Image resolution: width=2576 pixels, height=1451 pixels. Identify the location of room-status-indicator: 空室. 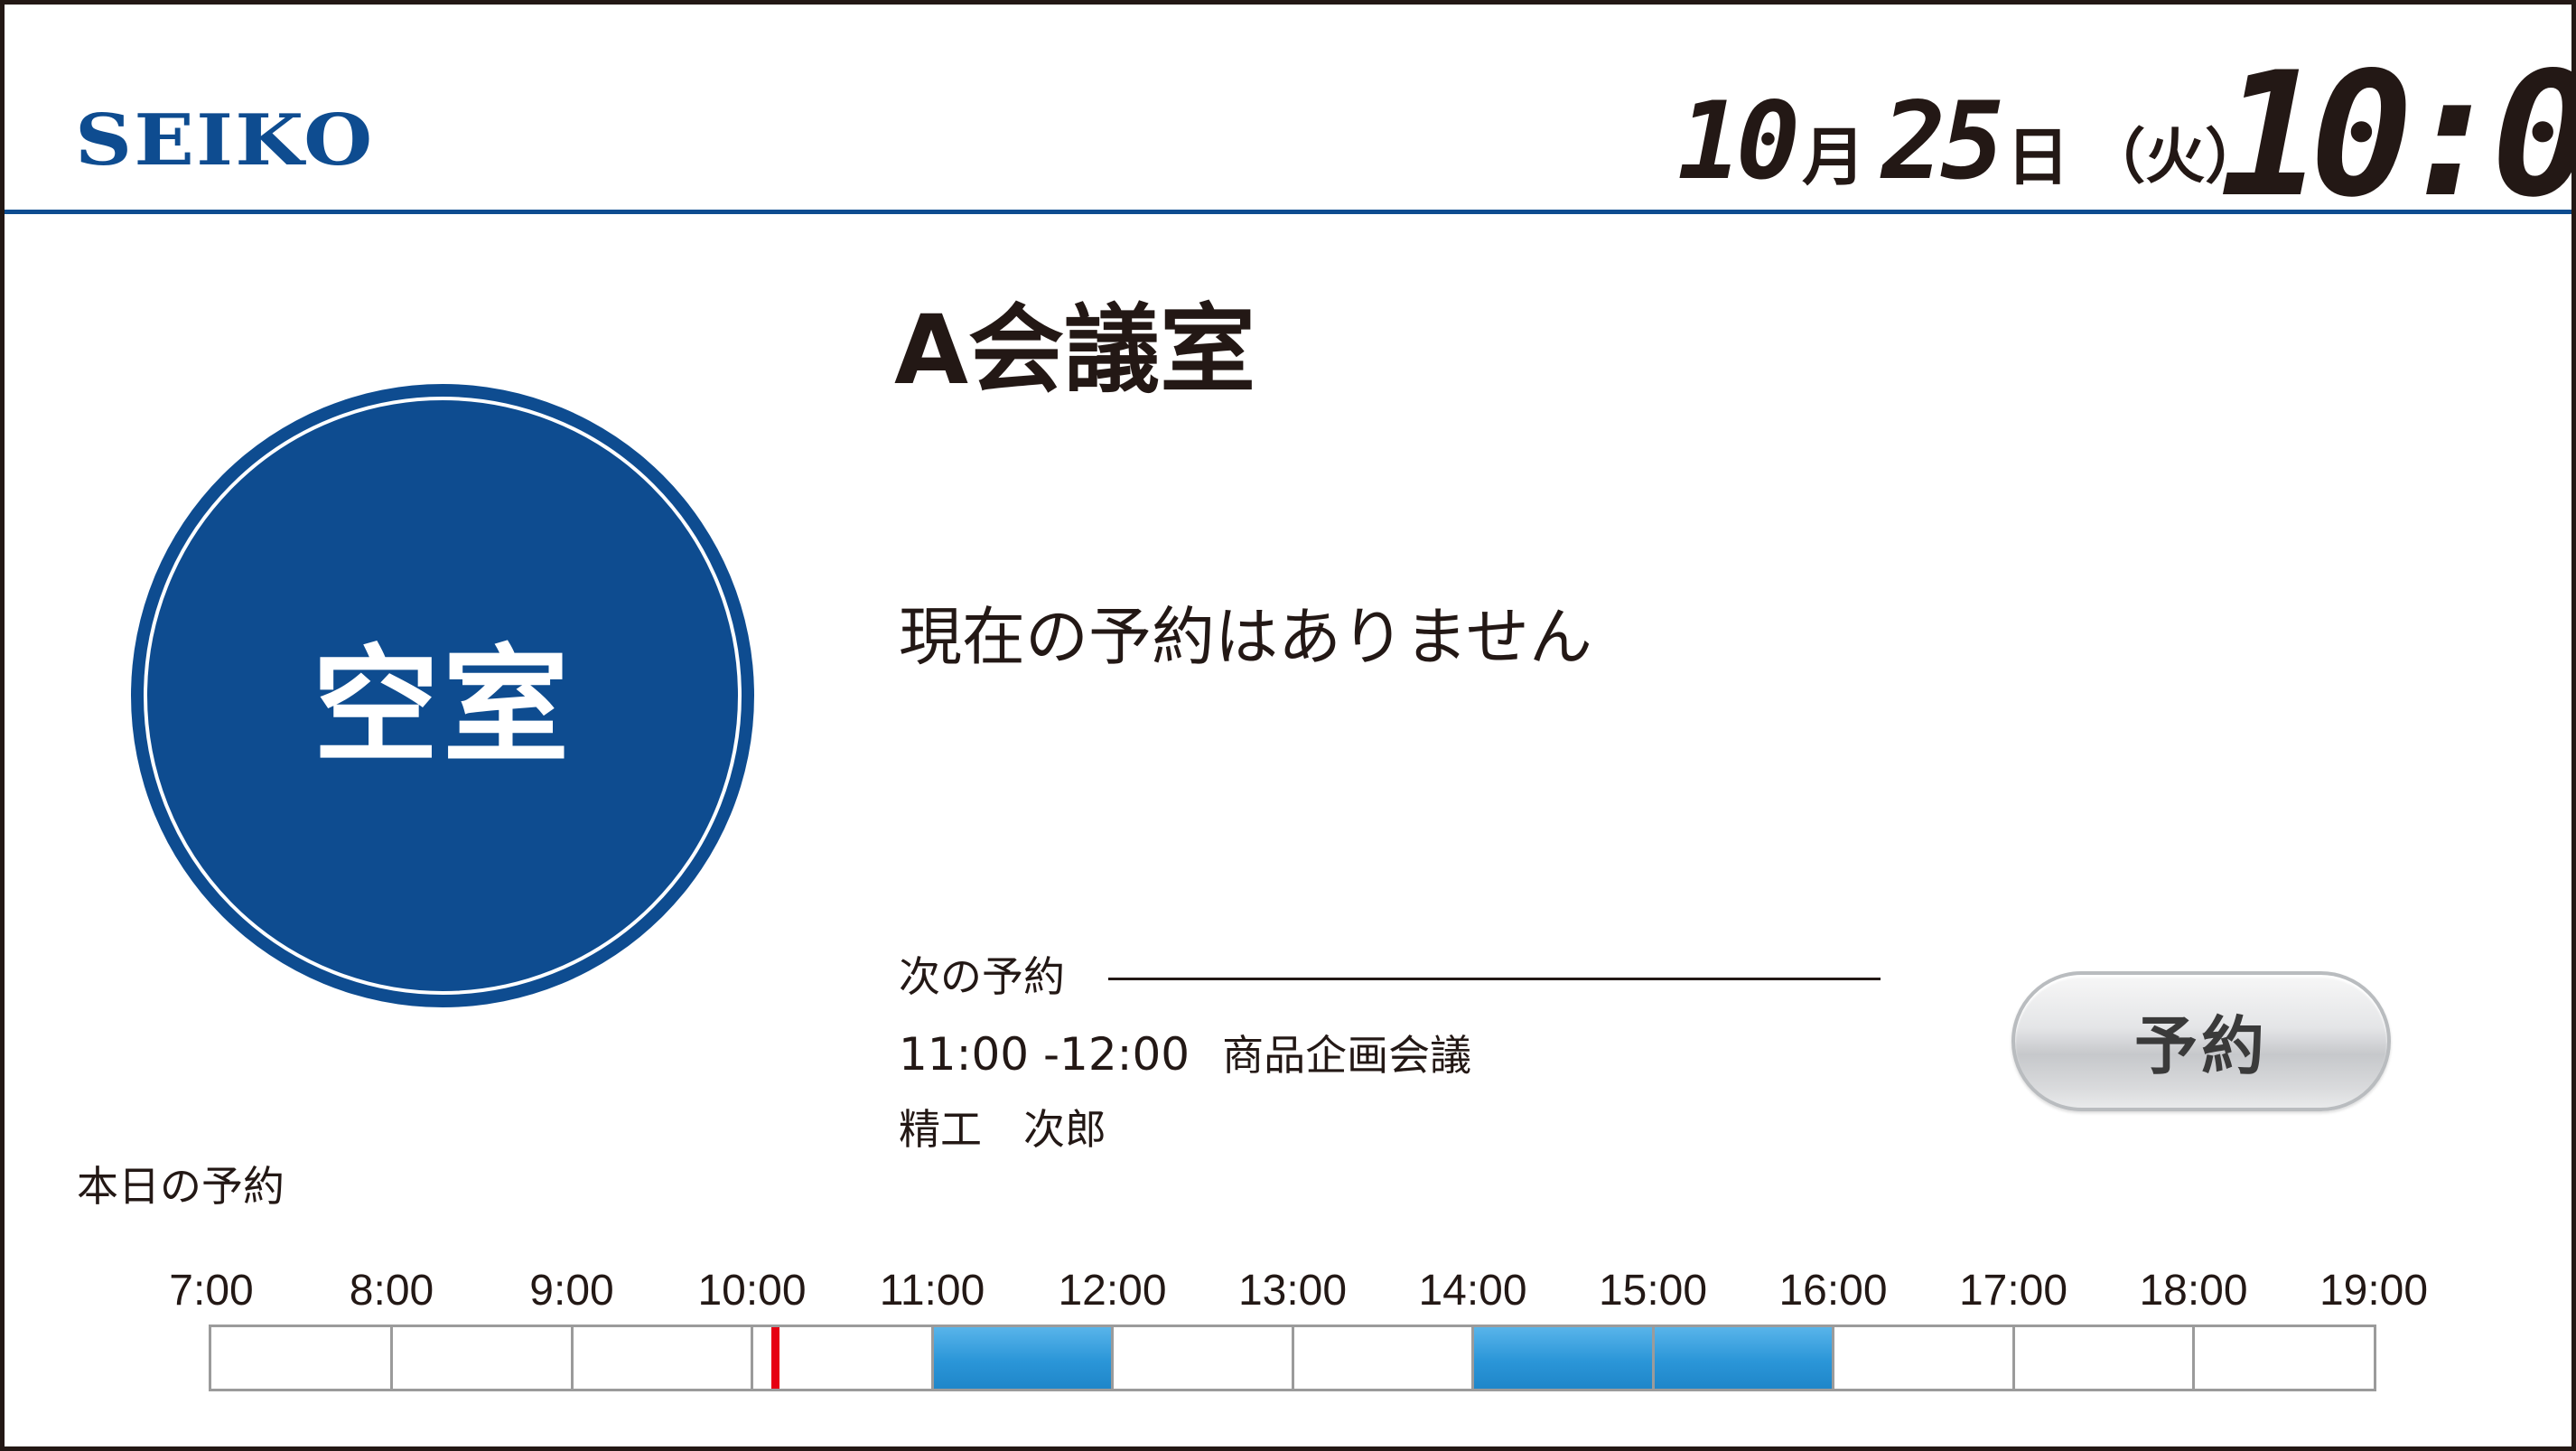
(443, 695).